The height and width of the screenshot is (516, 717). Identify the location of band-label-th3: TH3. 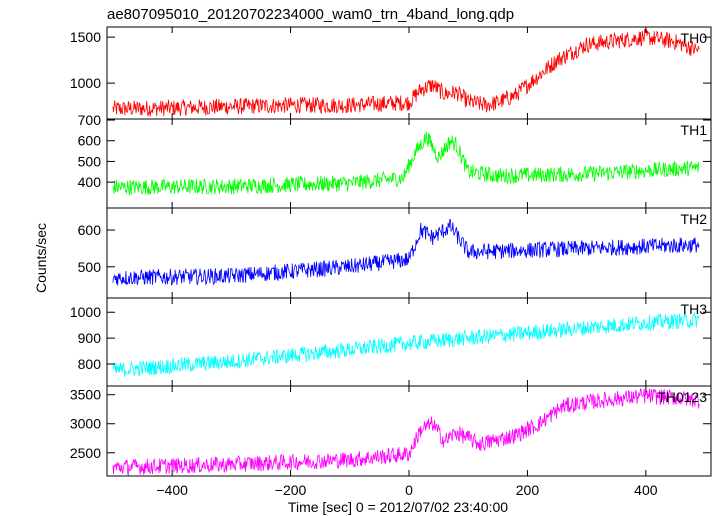
(694, 309).